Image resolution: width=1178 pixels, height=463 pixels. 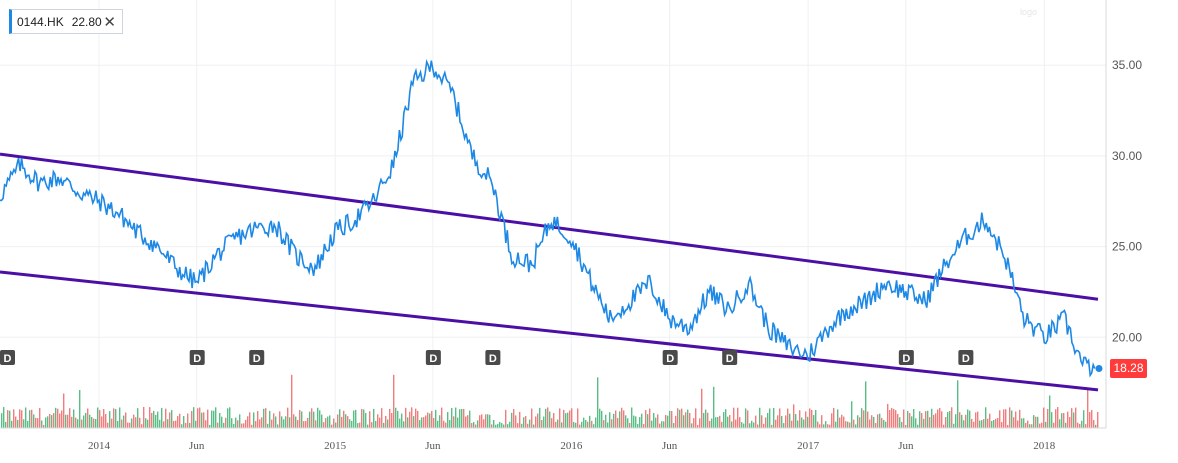 I want to click on watermark-text: logo, so click(x=1028, y=12).